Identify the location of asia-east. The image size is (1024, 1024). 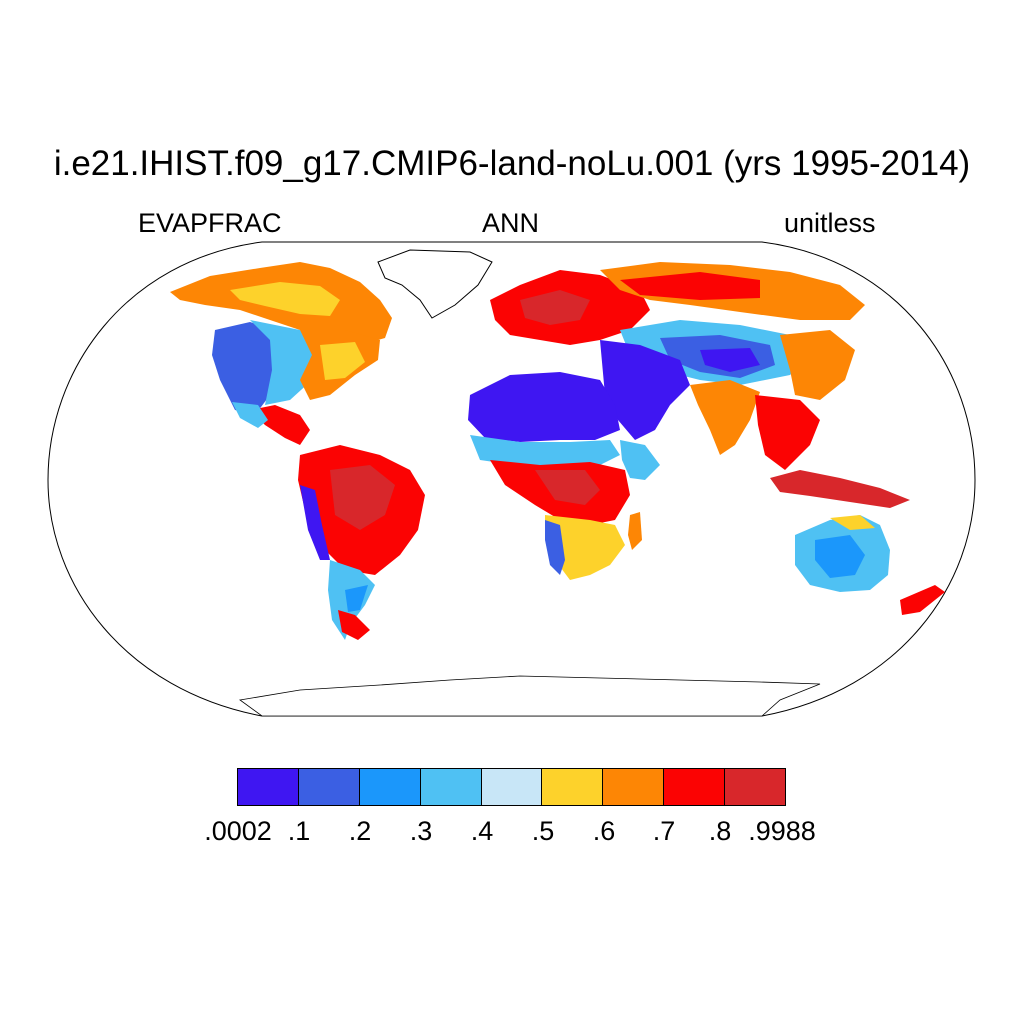
(817, 365).